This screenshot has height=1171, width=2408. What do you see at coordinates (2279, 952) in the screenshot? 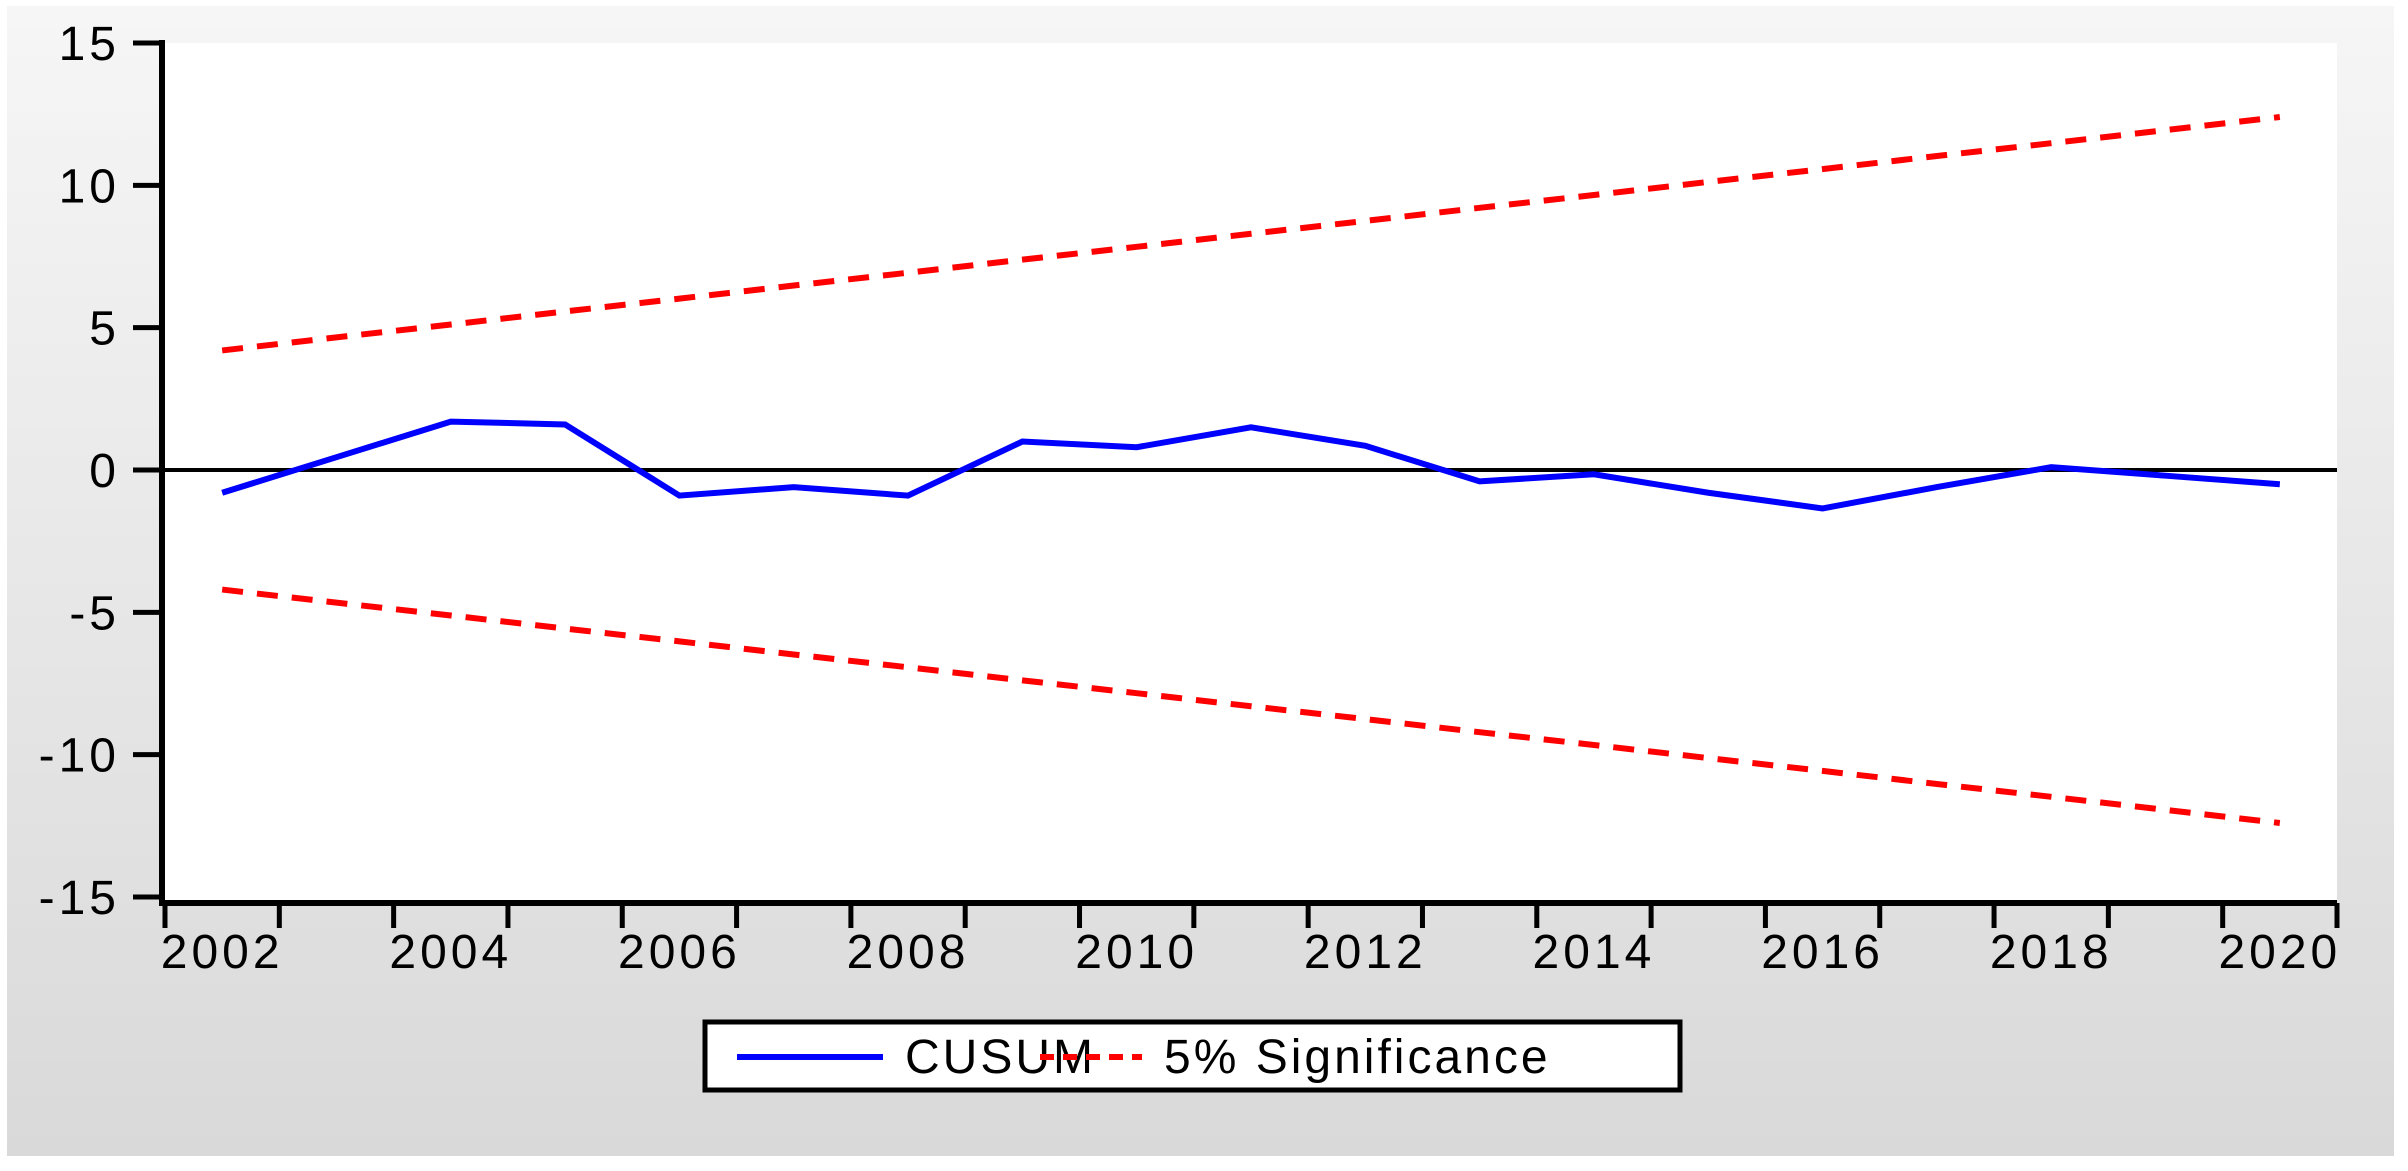
I see `x-tick-label: 2020` at bounding box center [2279, 952].